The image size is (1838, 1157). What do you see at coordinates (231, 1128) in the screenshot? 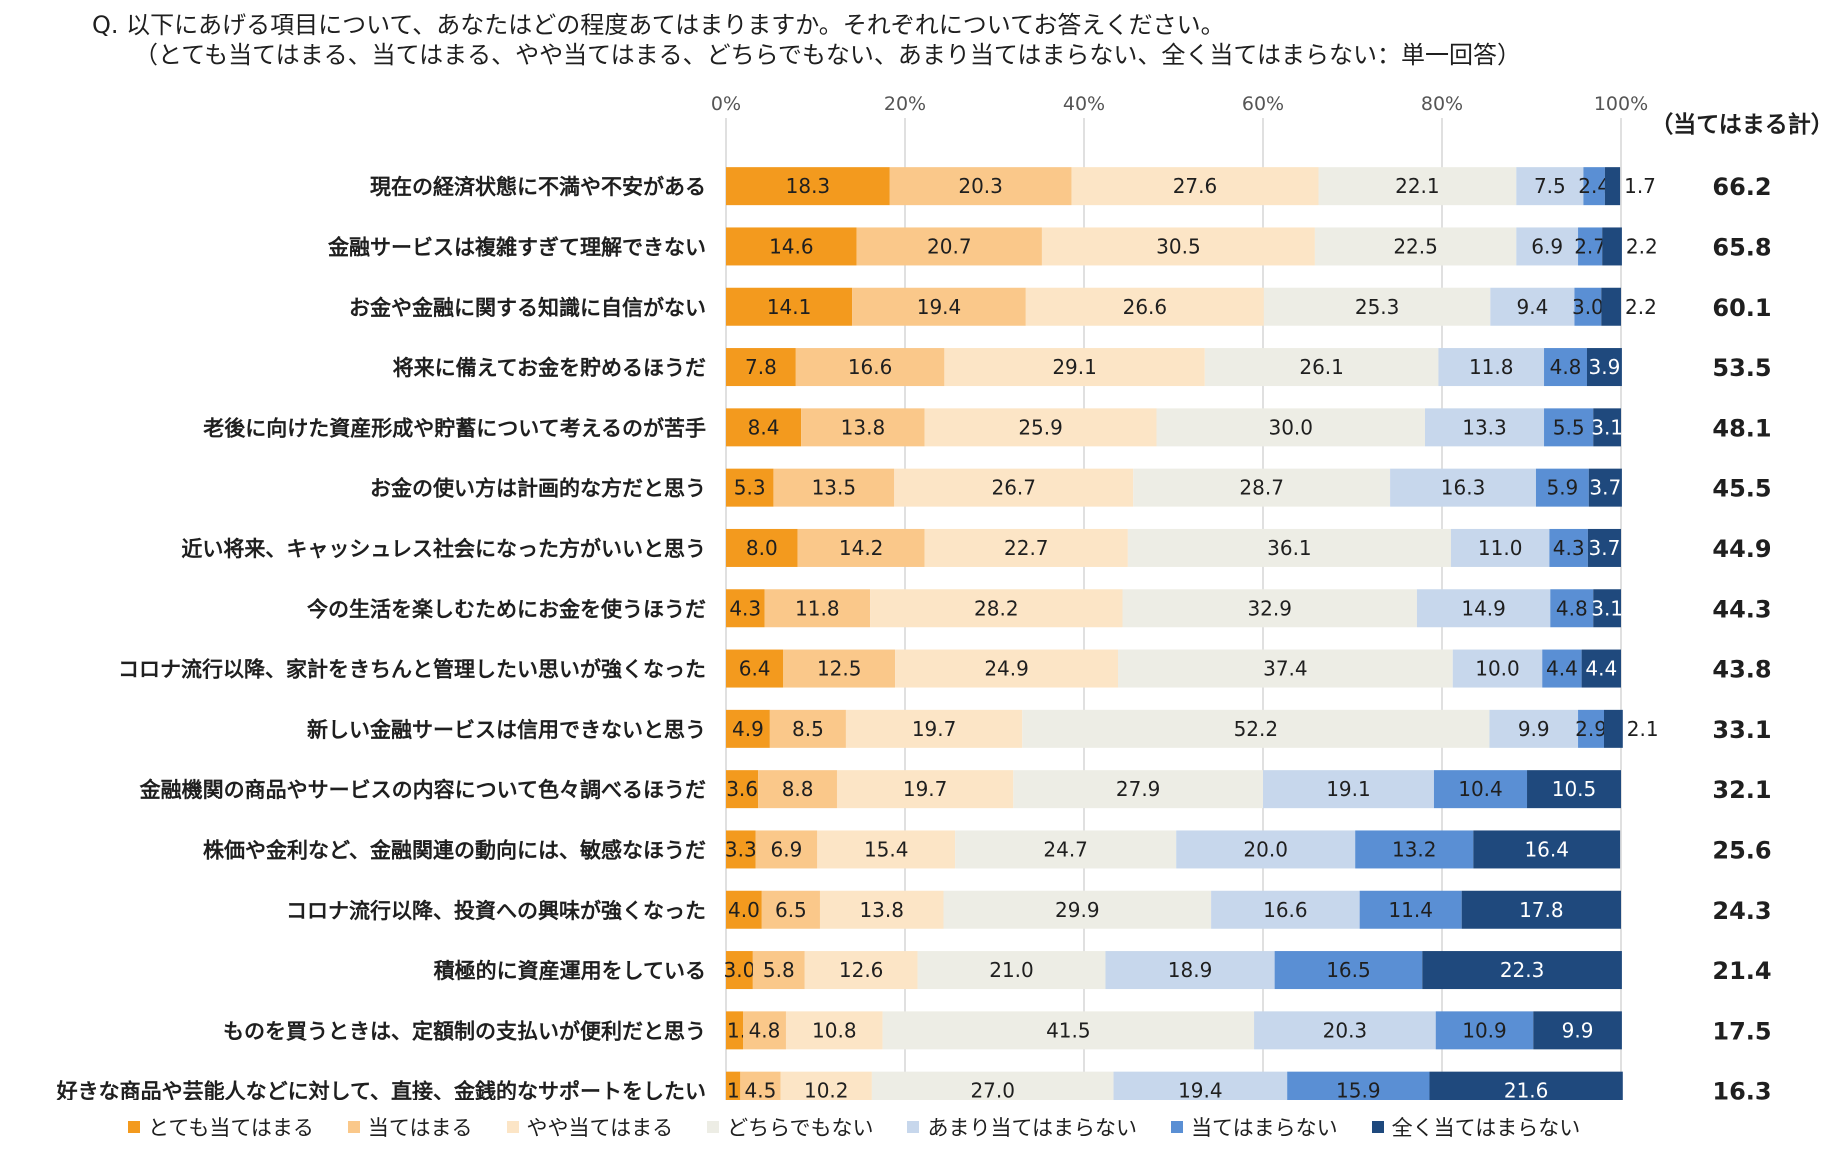
I see `legend-label: とても当てはまる` at bounding box center [231, 1128].